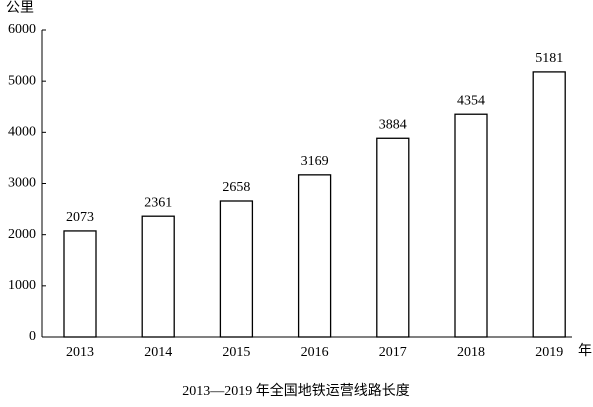 The width and height of the screenshot is (593, 407). What do you see at coordinates (549, 58) in the screenshot?
I see `data-label: 5181` at bounding box center [549, 58].